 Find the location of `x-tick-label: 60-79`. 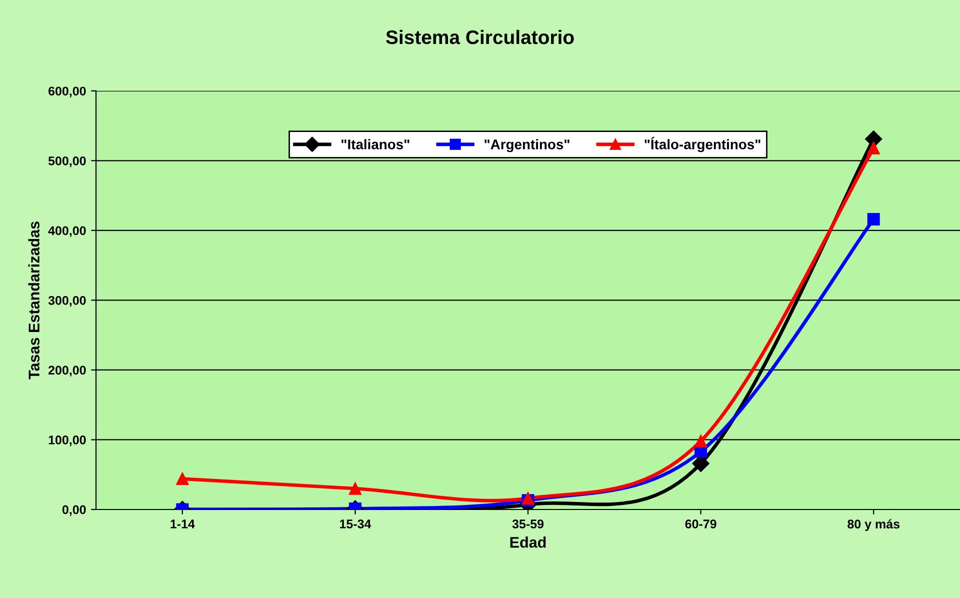

x-tick-label: 60-79 is located at coordinates (700, 524).